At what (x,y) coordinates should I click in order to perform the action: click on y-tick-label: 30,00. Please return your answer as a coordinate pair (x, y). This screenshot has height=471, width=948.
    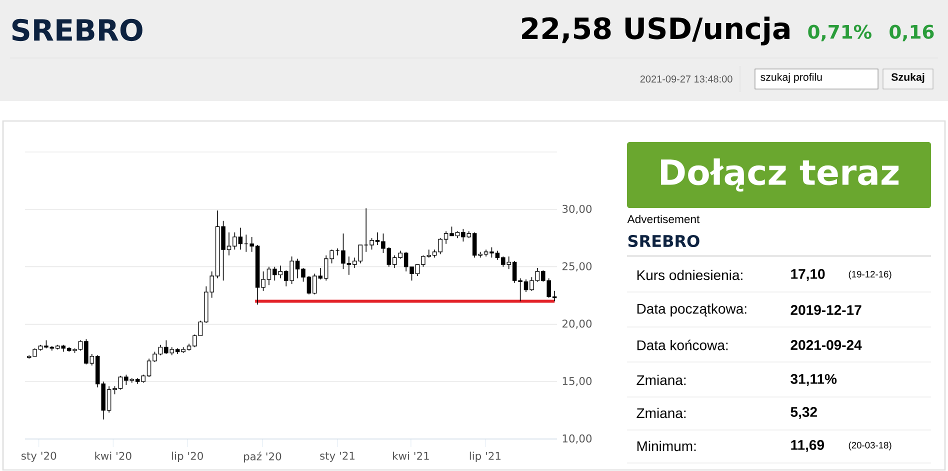
    Looking at the image, I should click on (577, 209).